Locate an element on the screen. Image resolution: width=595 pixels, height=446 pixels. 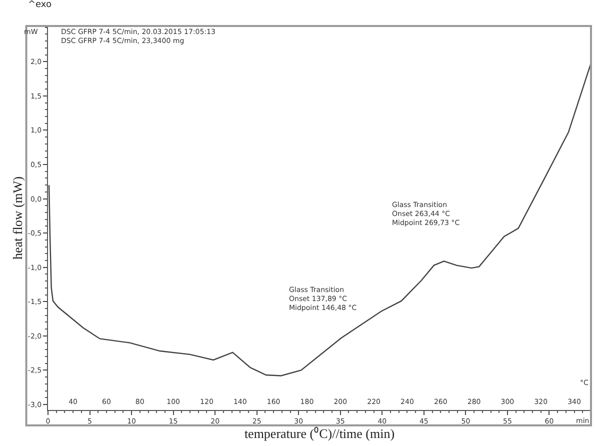
text: ^exo is located at coordinates (40, 5).